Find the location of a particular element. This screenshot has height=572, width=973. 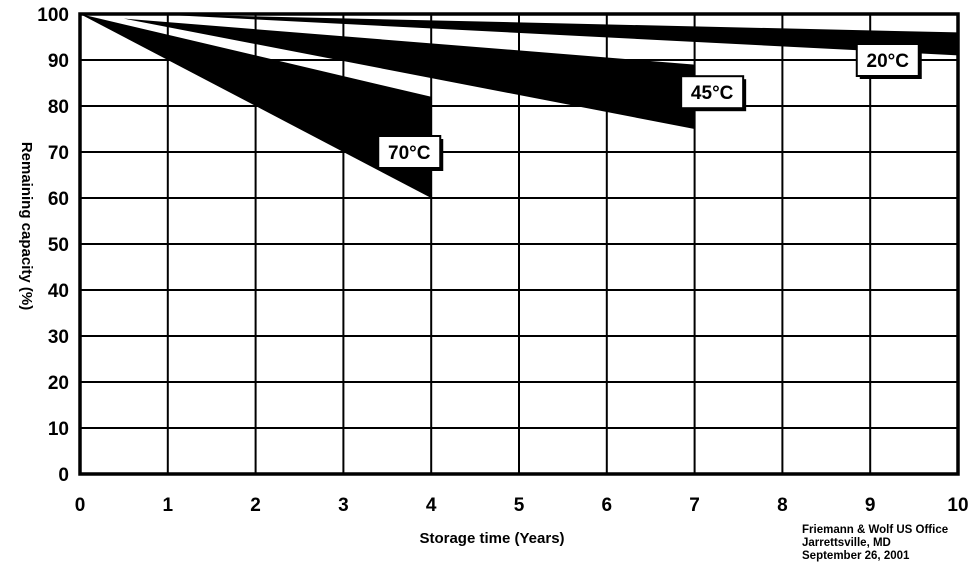

band-label-70c: 70°C is located at coordinates (410, 153).